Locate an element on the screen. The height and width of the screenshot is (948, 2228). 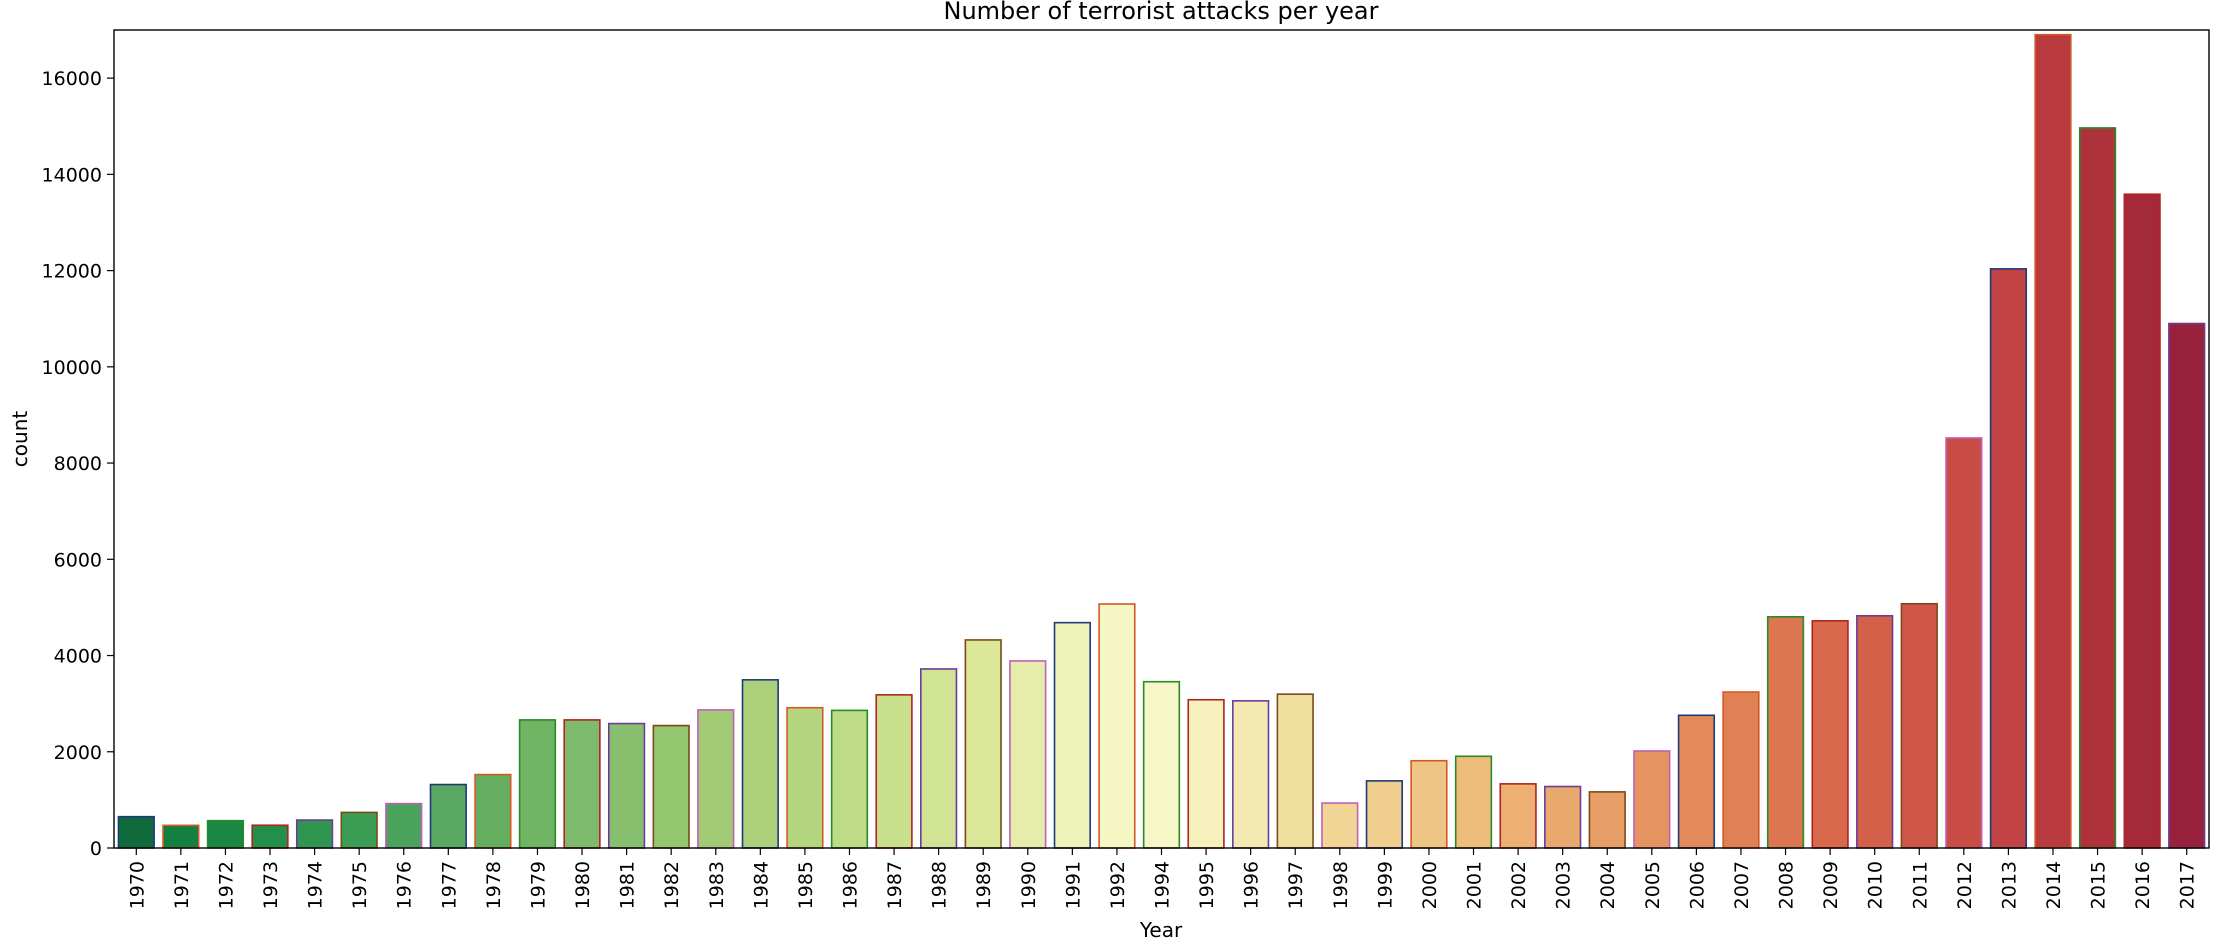
y-tick-label: 6000 is located at coordinates (78, 560).